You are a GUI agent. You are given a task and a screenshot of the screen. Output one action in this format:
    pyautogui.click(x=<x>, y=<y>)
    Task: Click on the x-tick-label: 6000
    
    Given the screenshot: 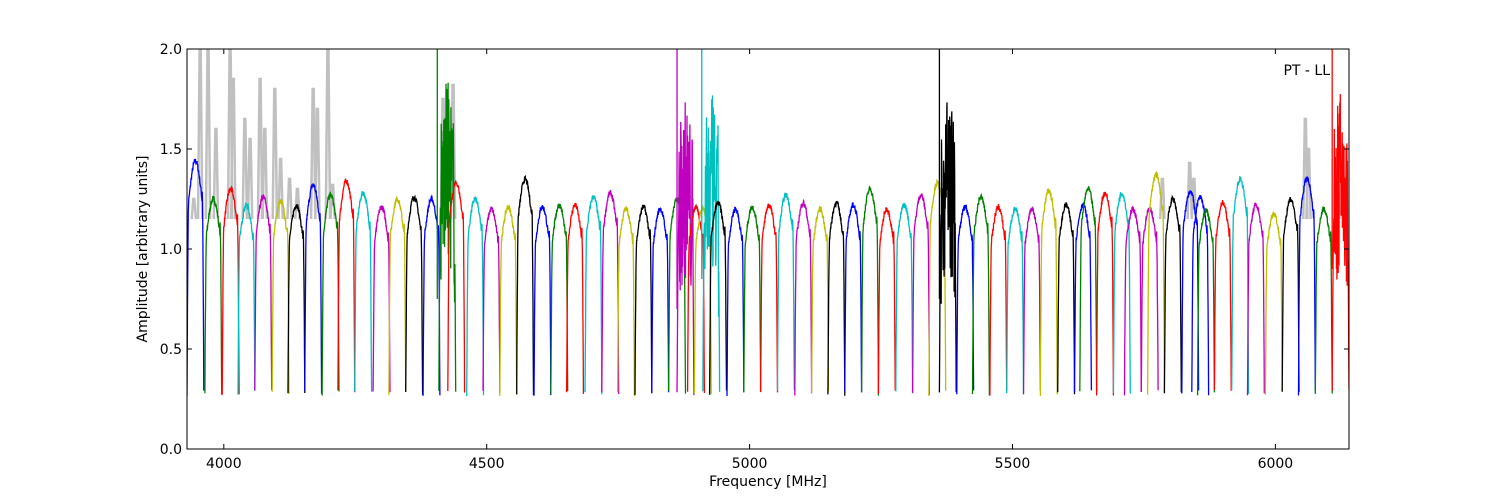 What is the action you would take?
    pyautogui.click(x=1276, y=464)
    